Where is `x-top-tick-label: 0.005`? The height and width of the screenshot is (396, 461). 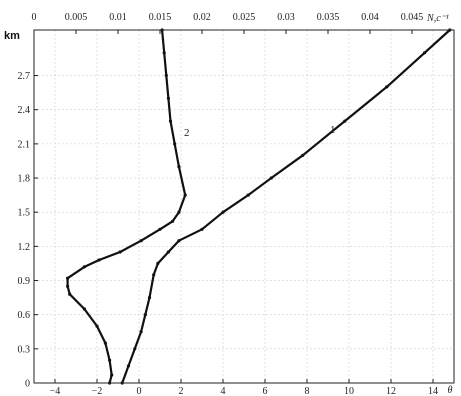 x-top-tick-label: 0.005 is located at coordinates (76, 17).